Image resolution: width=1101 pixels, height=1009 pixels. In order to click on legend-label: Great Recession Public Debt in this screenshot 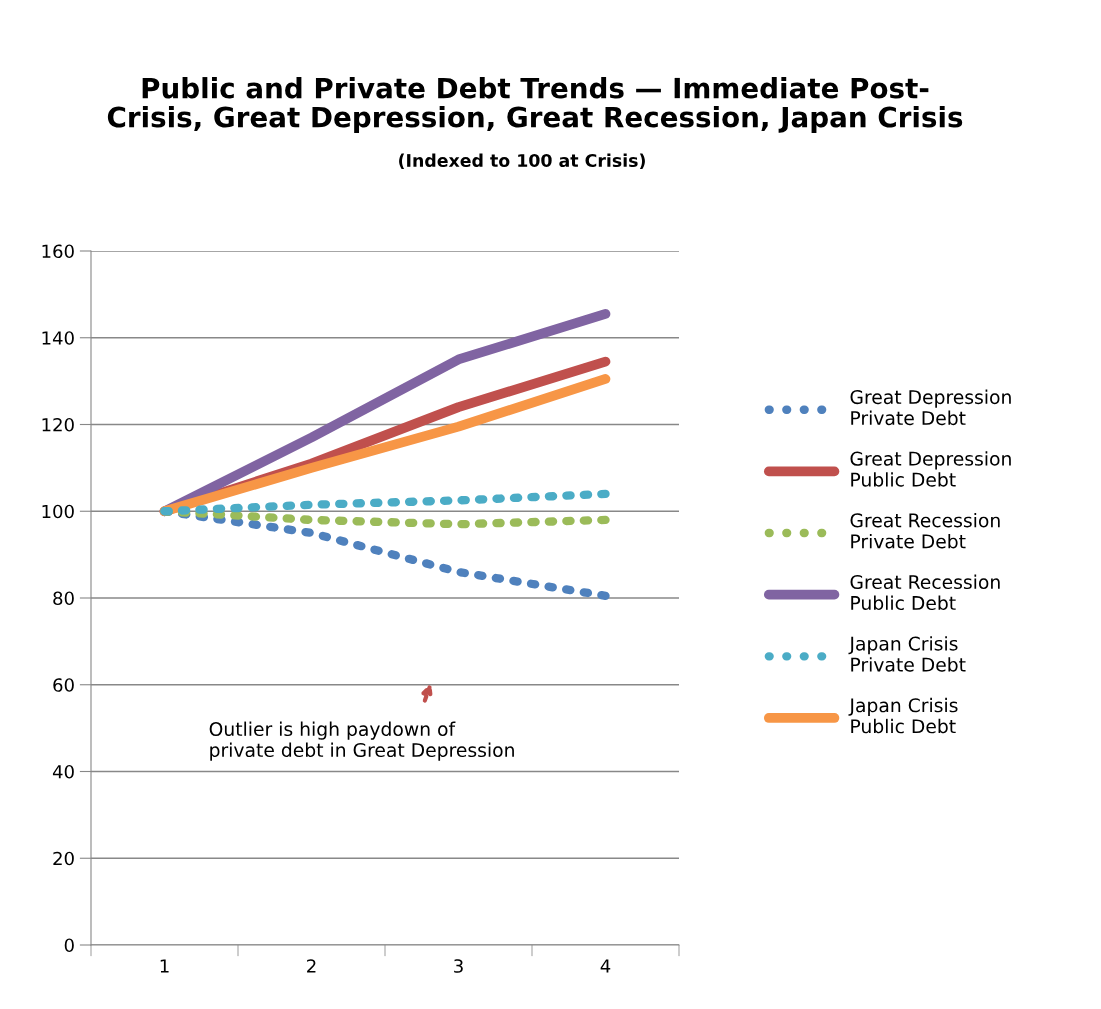, I will do `click(925, 592)`.